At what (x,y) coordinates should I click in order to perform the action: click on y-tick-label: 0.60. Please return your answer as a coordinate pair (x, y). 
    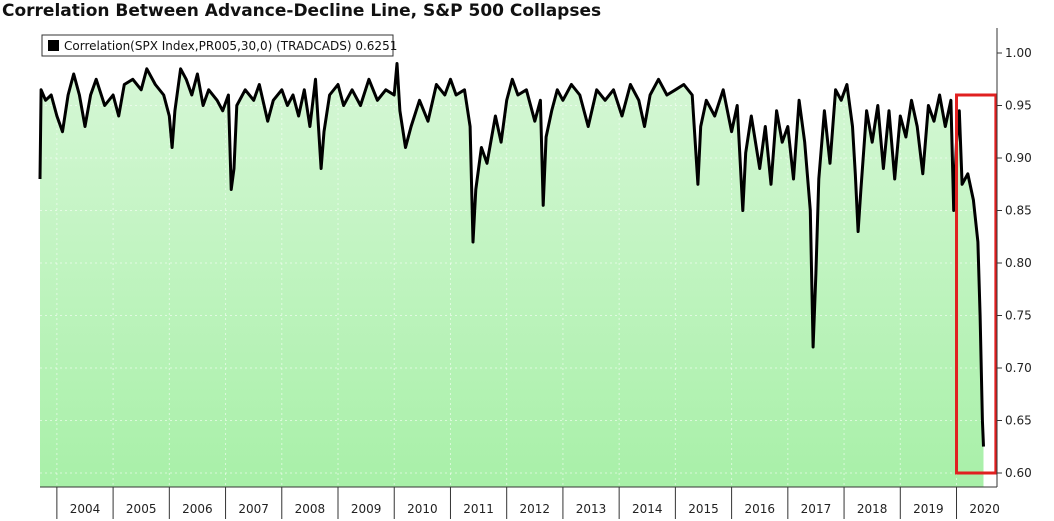
    Looking at the image, I should click on (1018, 473).